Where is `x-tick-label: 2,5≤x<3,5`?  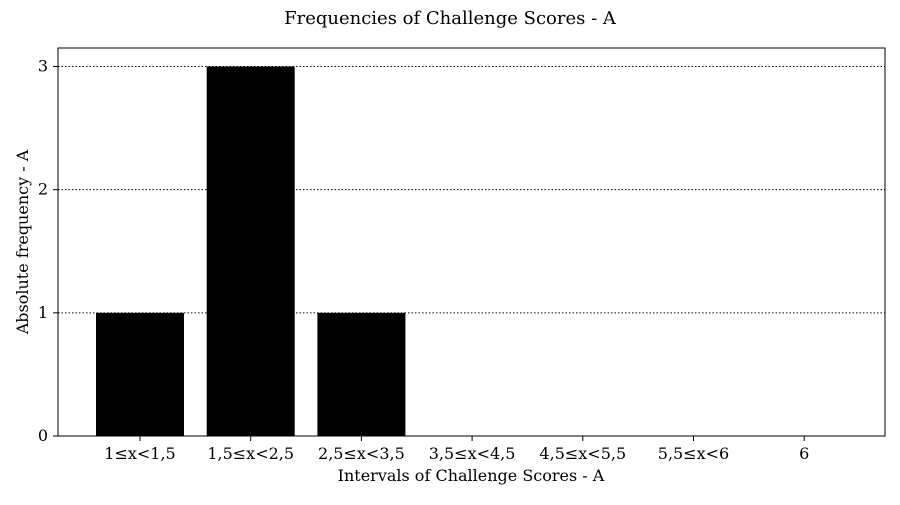
x-tick-label: 2,5≤x<3,5 is located at coordinates (361, 453).